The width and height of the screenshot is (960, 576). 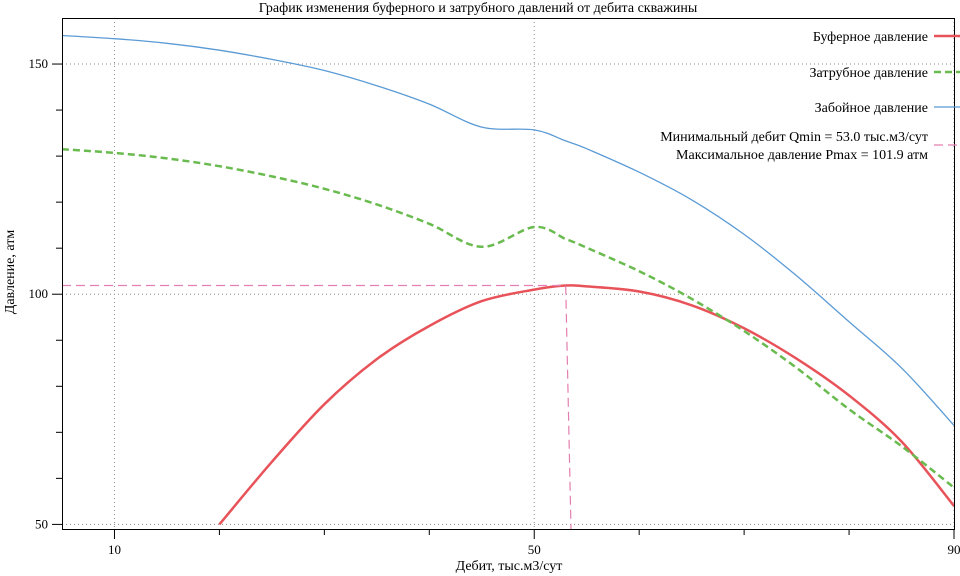 I want to click on y-axis-label: Давление, атм, so click(x=10, y=272).